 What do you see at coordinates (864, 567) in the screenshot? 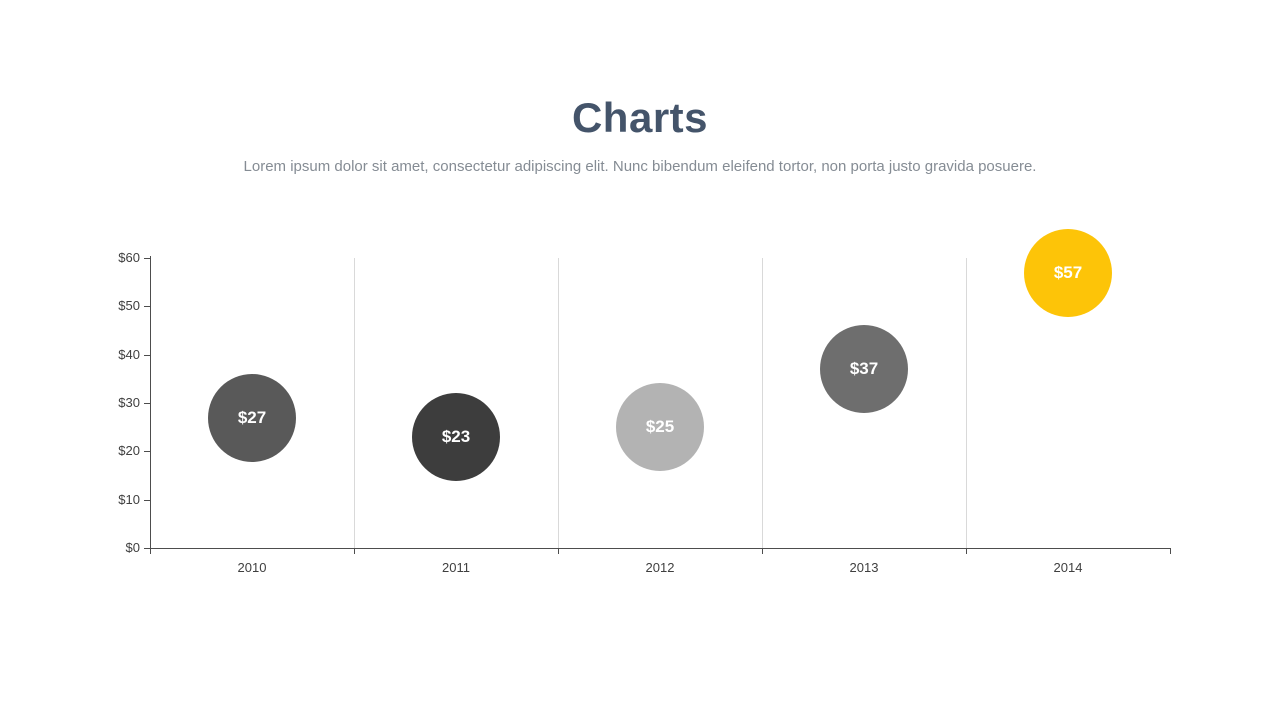
I see `x-tick-label: 2013` at bounding box center [864, 567].